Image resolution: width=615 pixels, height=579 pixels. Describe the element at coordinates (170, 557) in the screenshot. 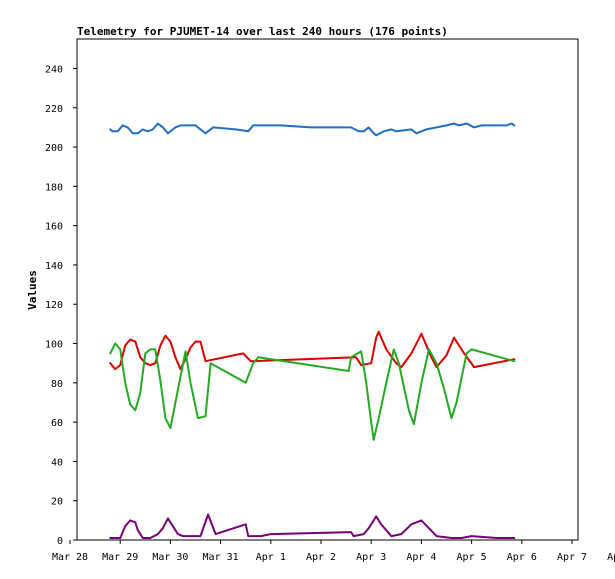

I see `x-tick-label: Mar 30` at that location.